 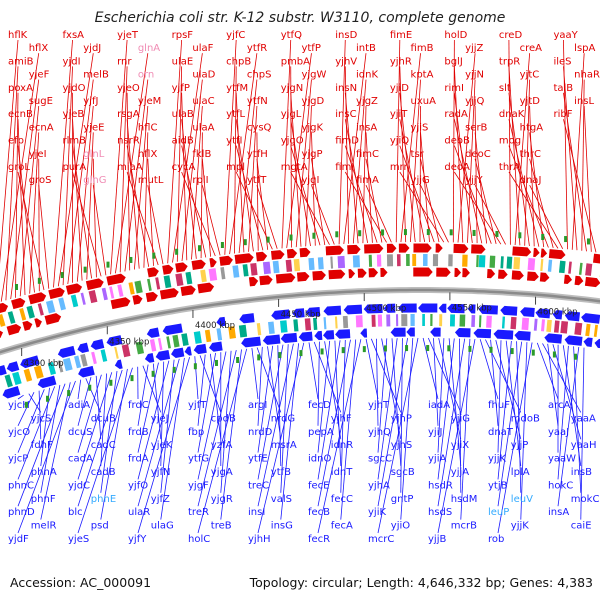 What do you see at coordinates (422, 75) in the screenshot?
I see `plus-gene-label: kptA` at bounding box center [422, 75].